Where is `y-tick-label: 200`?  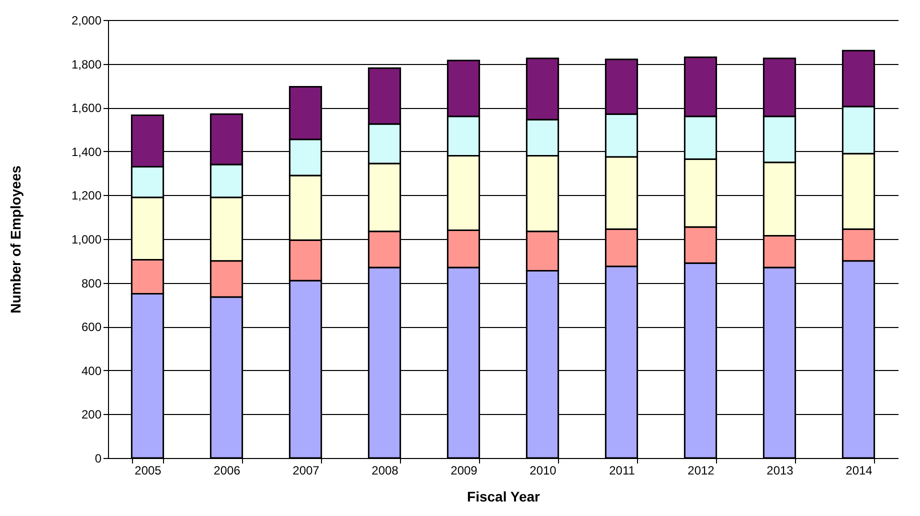 y-tick-label: 200 is located at coordinates (91, 415).